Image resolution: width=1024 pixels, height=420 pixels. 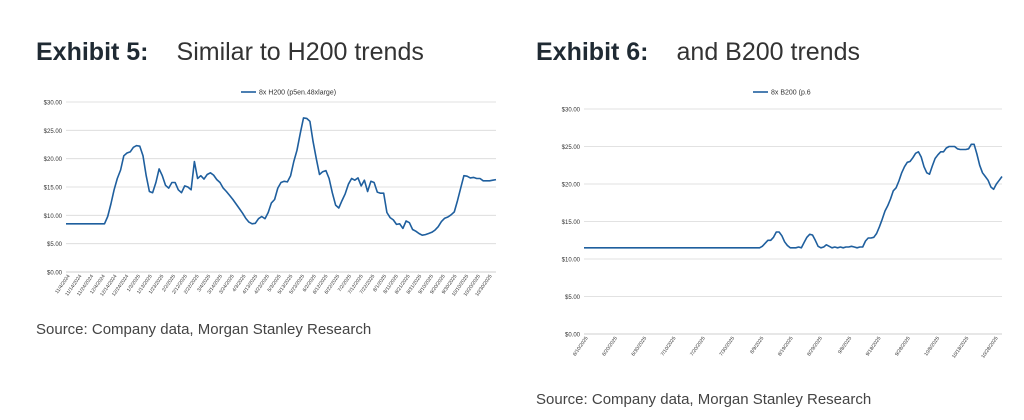 I want to click on exhibit-6-title: Exhibit 6: and B200 trends, so click(x=698, y=52).